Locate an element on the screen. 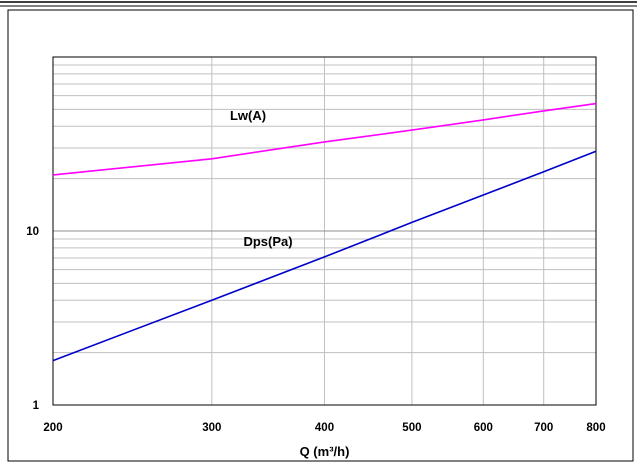 This screenshot has height=464, width=637. x-tick-label: 500 is located at coordinates (411, 428).